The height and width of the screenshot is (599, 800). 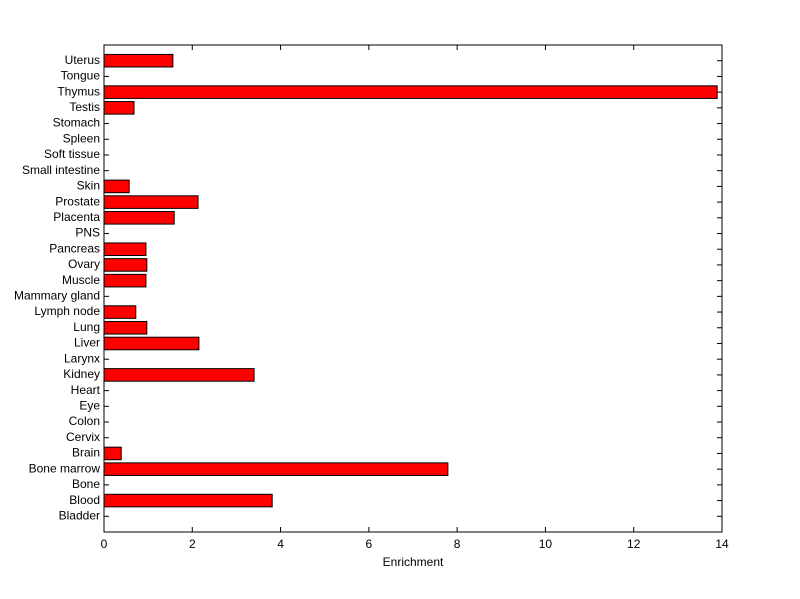 What do you see at coordinates (81, 76) in the screenshot?
I see `y-tick-label: Tongue` at bounding box center [81, 76].